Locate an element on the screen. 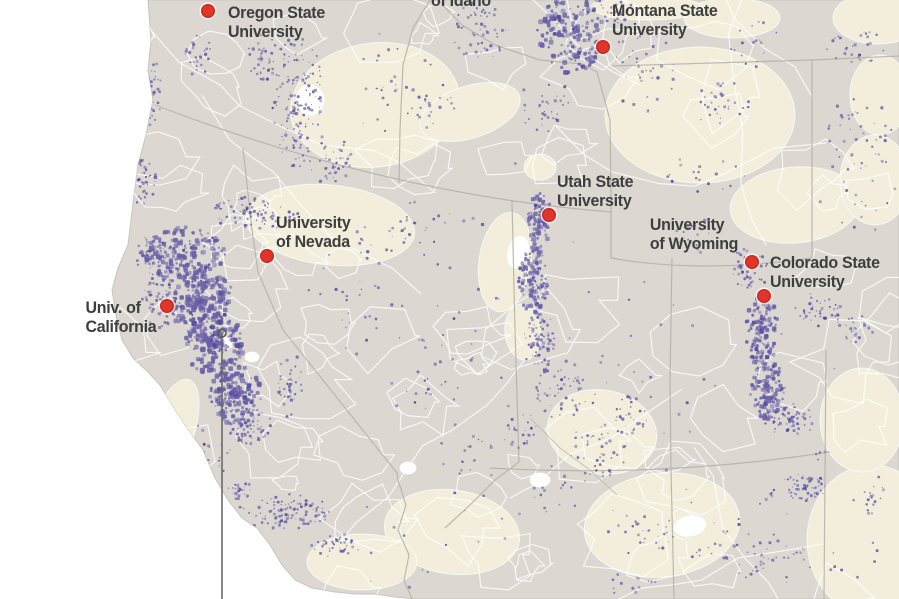 The width and height of the screenshot is (899, 599). university-label-of-idaho: of Idaho is located at coordinates (461, 5).